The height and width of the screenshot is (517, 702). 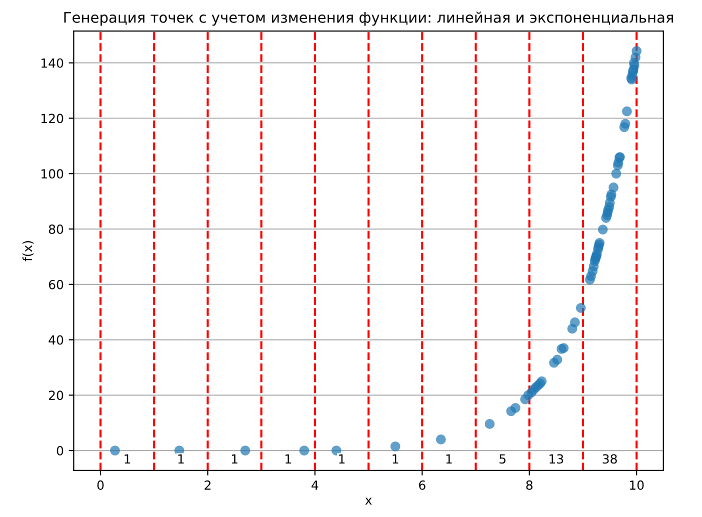 I want to click on x-tick-label: 2, so click(x=207, y=485).